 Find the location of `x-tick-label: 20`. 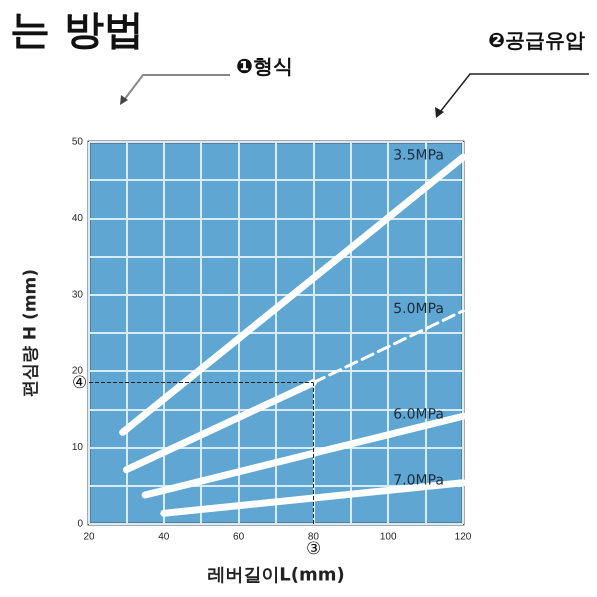

x-tick-label: 20 is located at coordinates (89, 537).